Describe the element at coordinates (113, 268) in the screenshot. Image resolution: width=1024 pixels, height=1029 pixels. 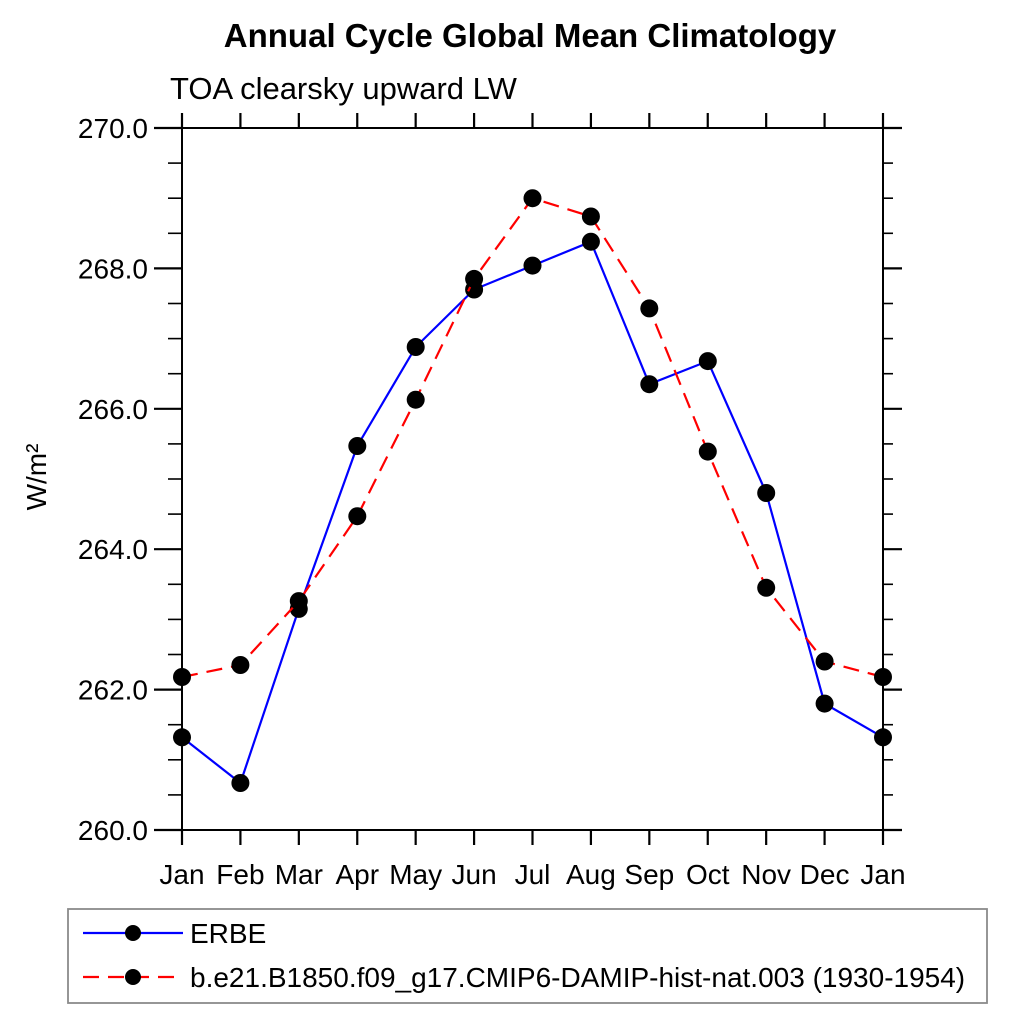
I see `y-tick-label: 268.0` at that location.